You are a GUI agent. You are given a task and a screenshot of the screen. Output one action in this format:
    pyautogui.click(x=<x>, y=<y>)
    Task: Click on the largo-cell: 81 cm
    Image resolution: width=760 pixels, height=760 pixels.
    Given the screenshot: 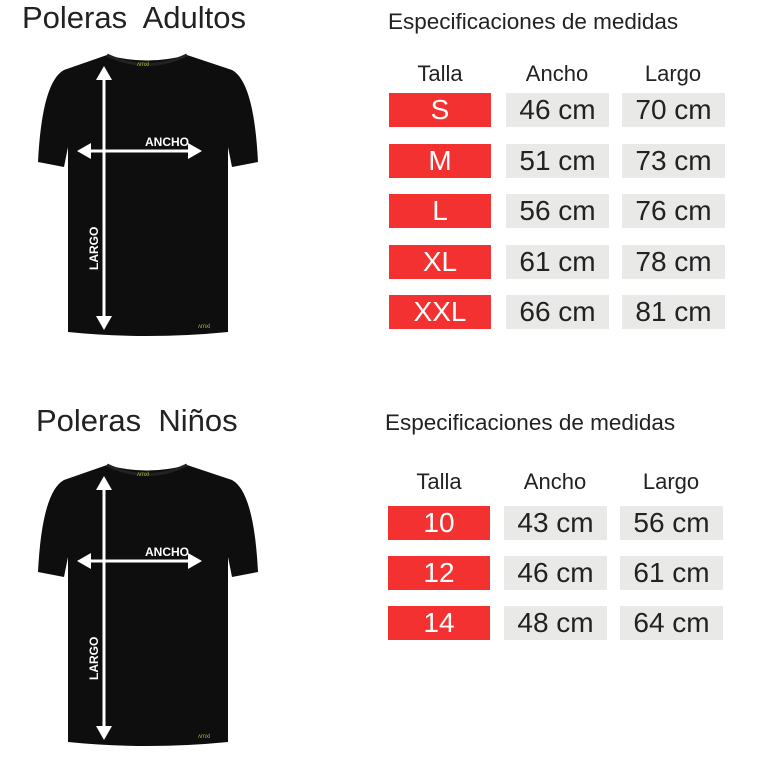 What is the action you would take?
    pyautogui.click(x=673, y=312)
    